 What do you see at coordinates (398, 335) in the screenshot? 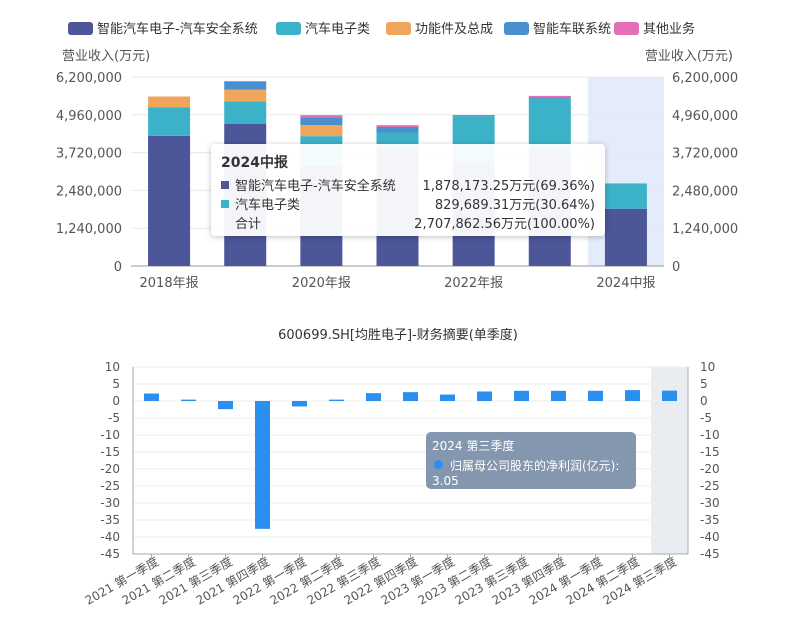
I see `chart-title: 600699.SH[均胜电子]-财务摘要(单季度)` at bounding box center [398, 335].